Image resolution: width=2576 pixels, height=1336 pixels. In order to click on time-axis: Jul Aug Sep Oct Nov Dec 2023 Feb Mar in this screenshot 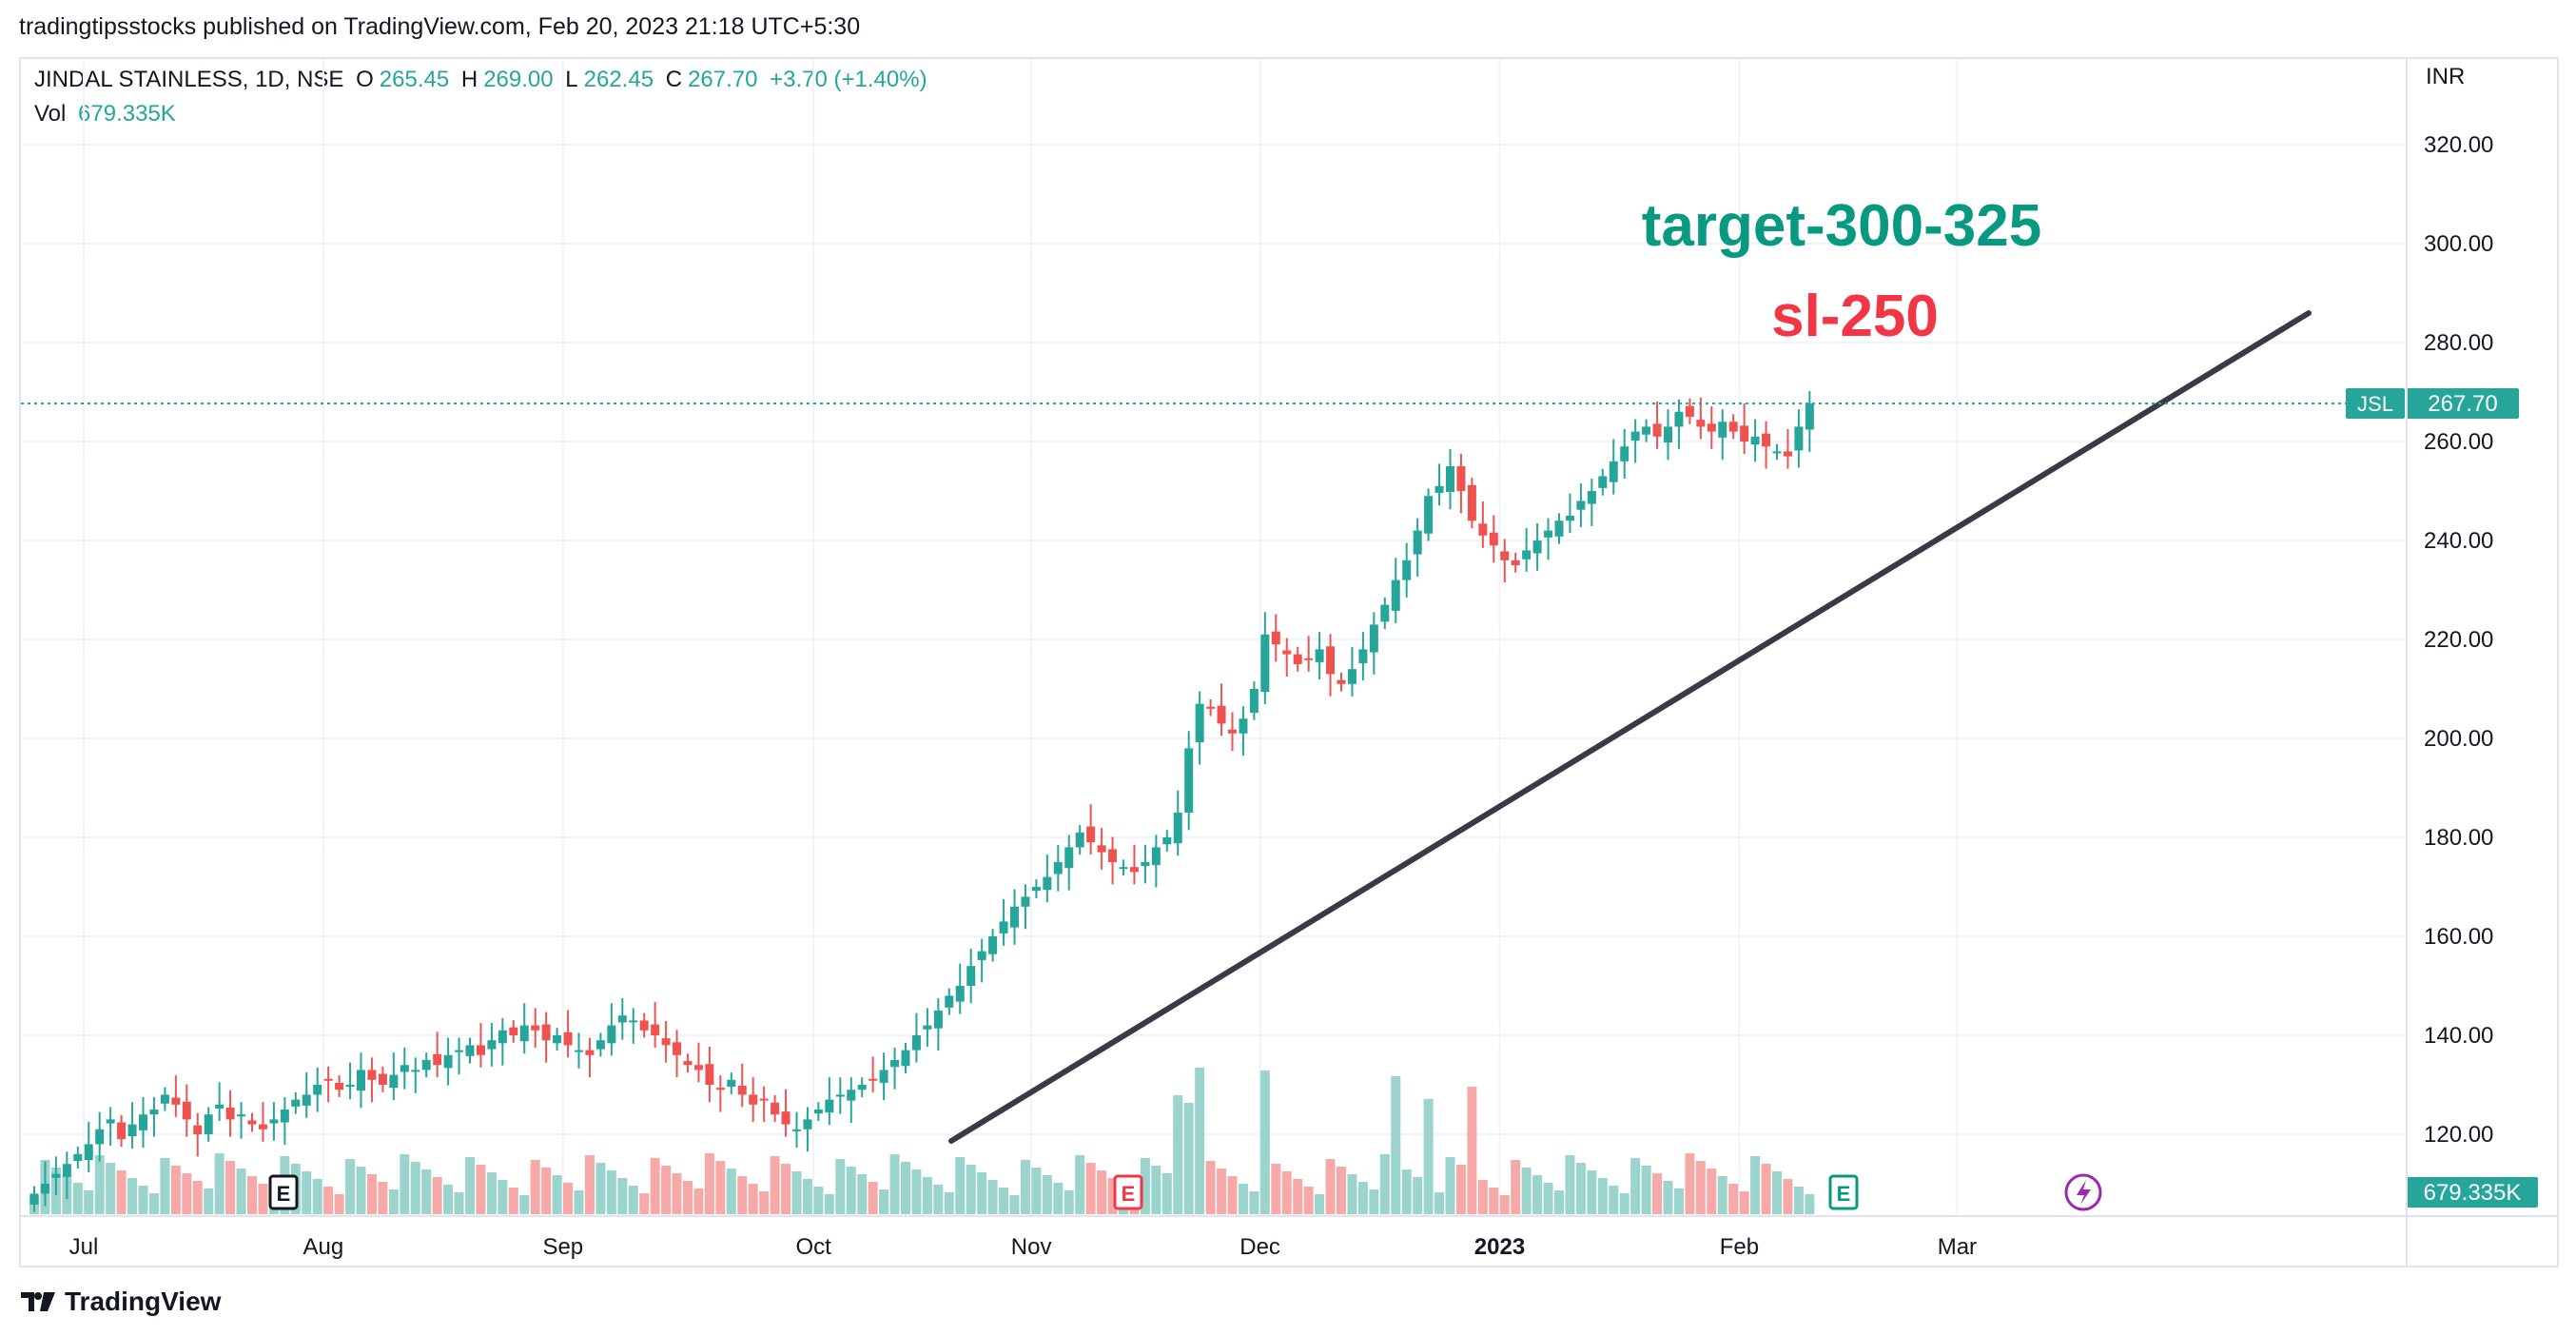, I will do `click(1023, 1247)`.